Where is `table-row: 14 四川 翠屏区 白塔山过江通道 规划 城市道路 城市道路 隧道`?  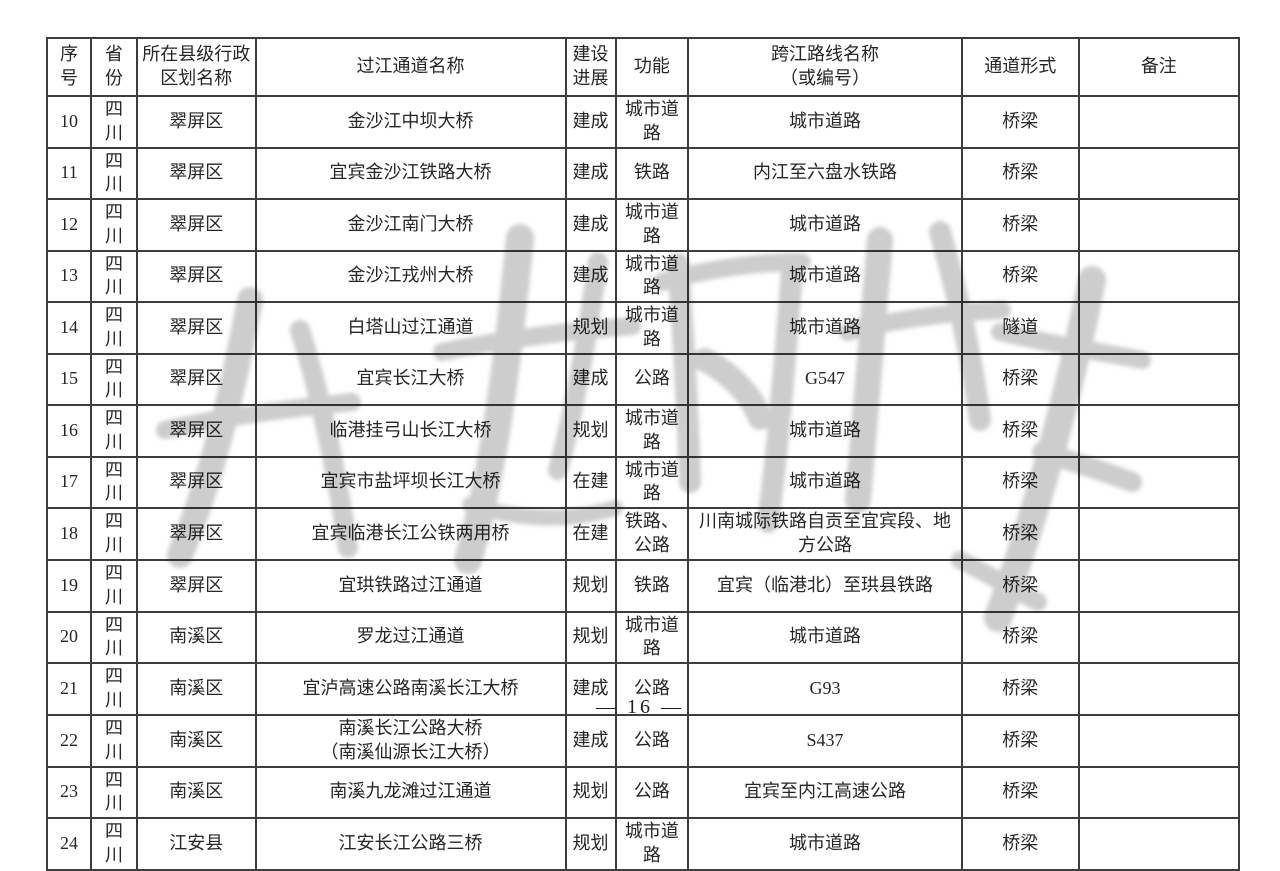
table-row: 14 四川 翠屏区 白塔山过江通道 规划 城市道路 城市道路 隧道 is located at coordinates (643, 328).